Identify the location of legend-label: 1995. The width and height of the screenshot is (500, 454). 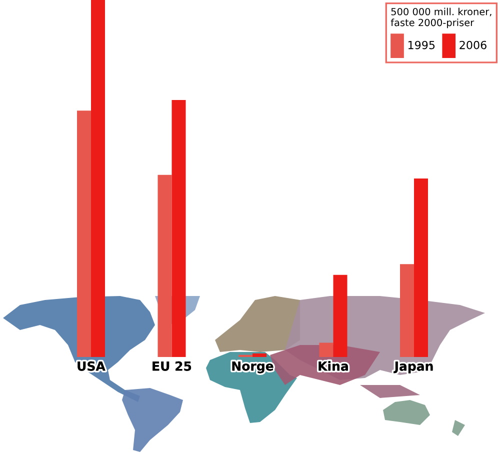
(421, 45).